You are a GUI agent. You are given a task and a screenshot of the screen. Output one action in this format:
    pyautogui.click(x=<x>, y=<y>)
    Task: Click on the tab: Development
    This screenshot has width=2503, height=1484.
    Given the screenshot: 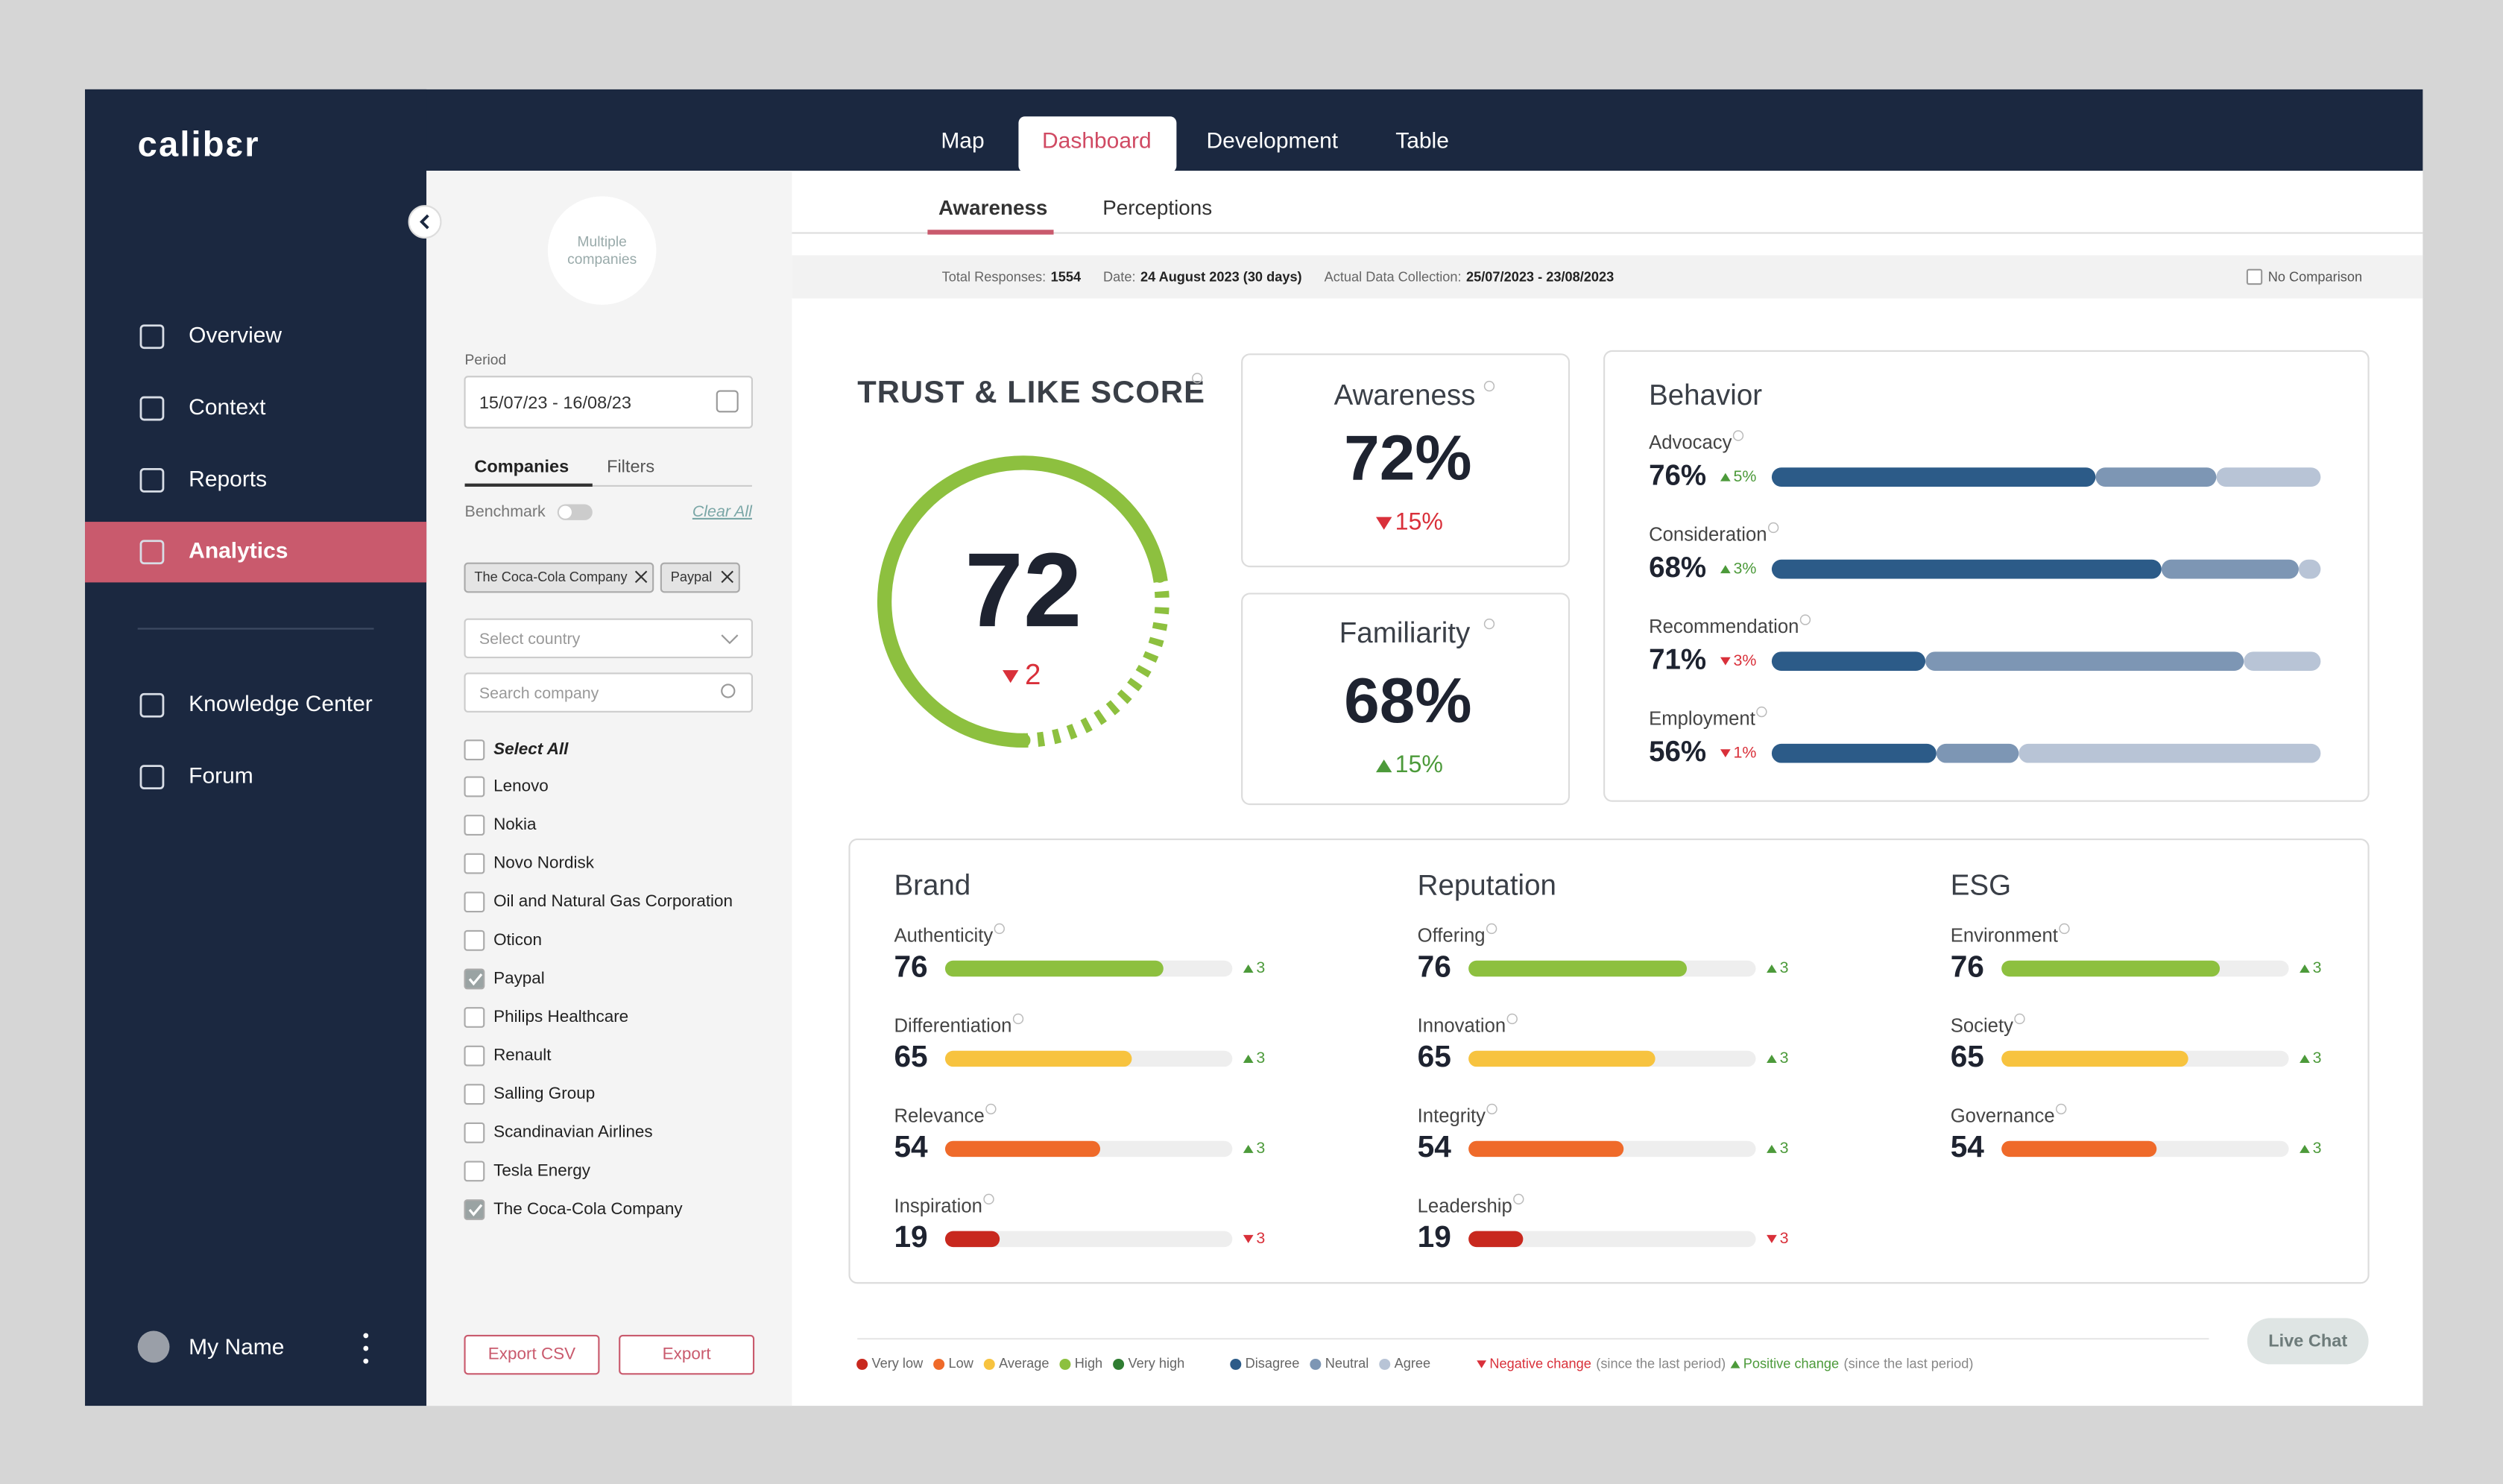 What is the action you would take?
    pyautogui.click(x=1273, y=140)
    